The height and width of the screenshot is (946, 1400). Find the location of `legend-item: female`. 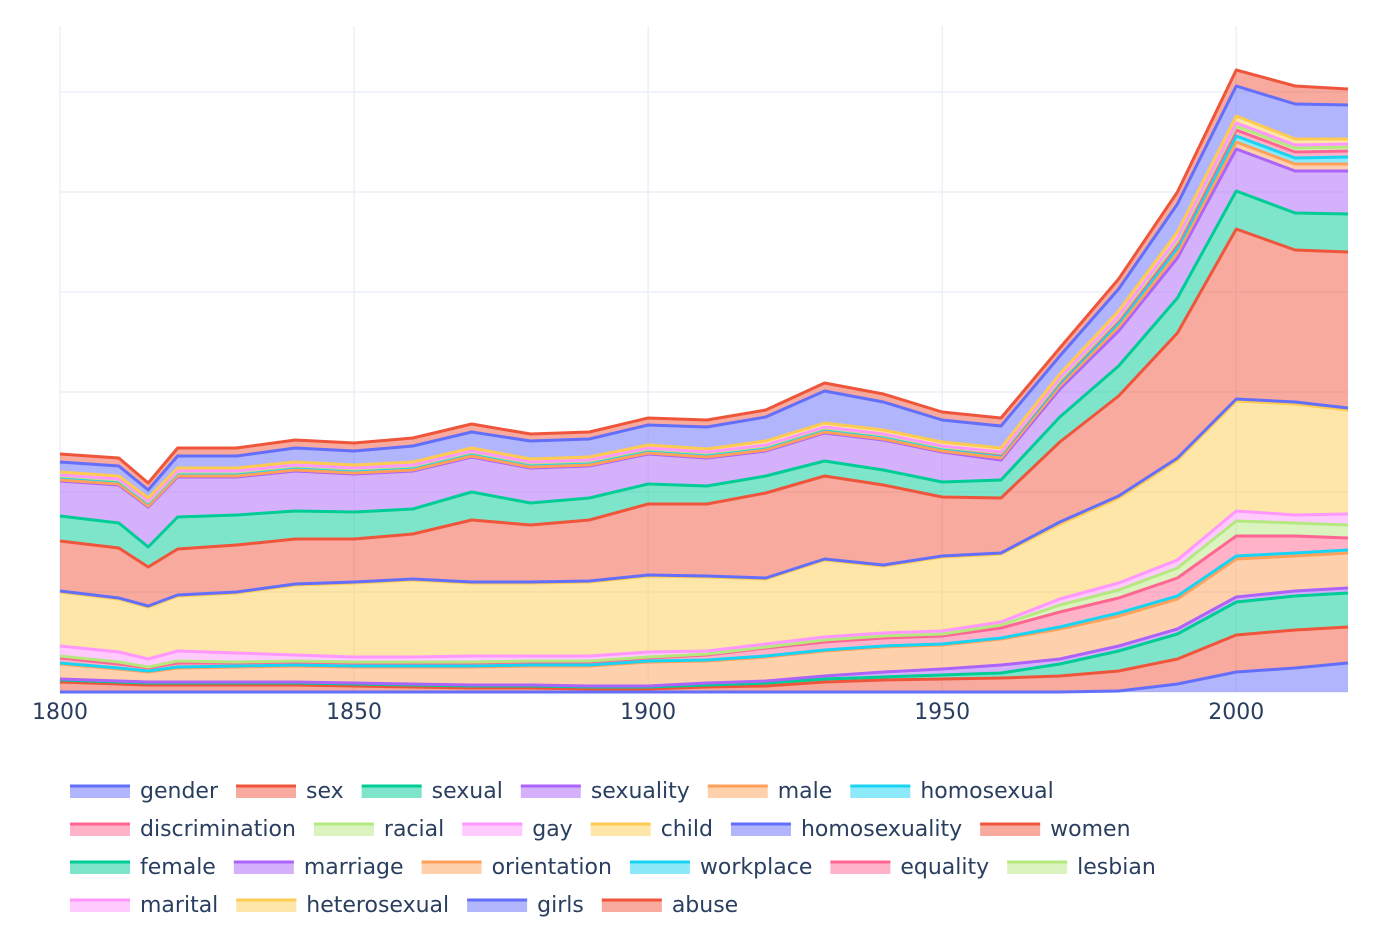

legend-item: female is located at coordinates (143, 867).